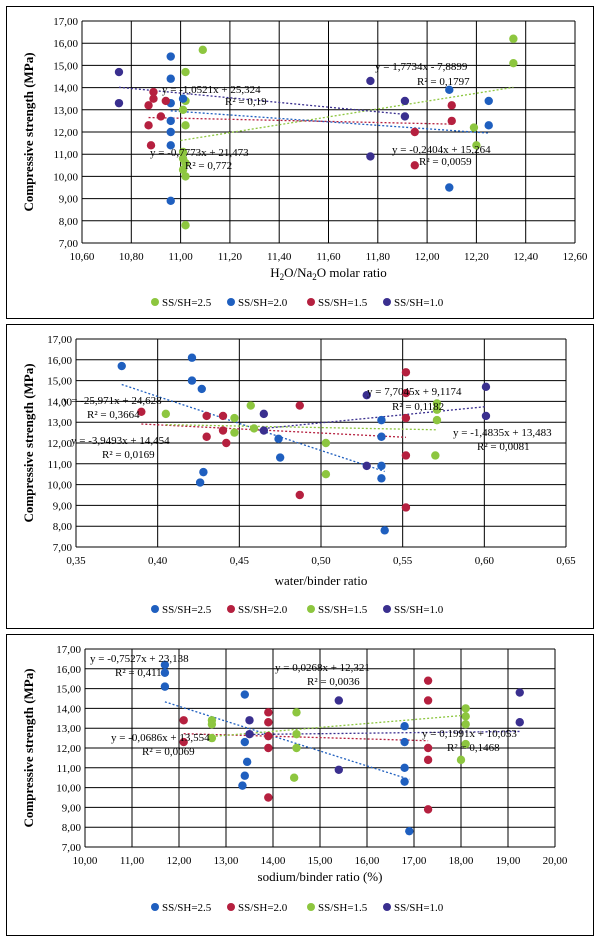 The height and width of the screenshot is (942, 600). Describe the element at coordinates (138, 673) in the screenshot. I see `trendline-r2: R² = 0,411` at that location.